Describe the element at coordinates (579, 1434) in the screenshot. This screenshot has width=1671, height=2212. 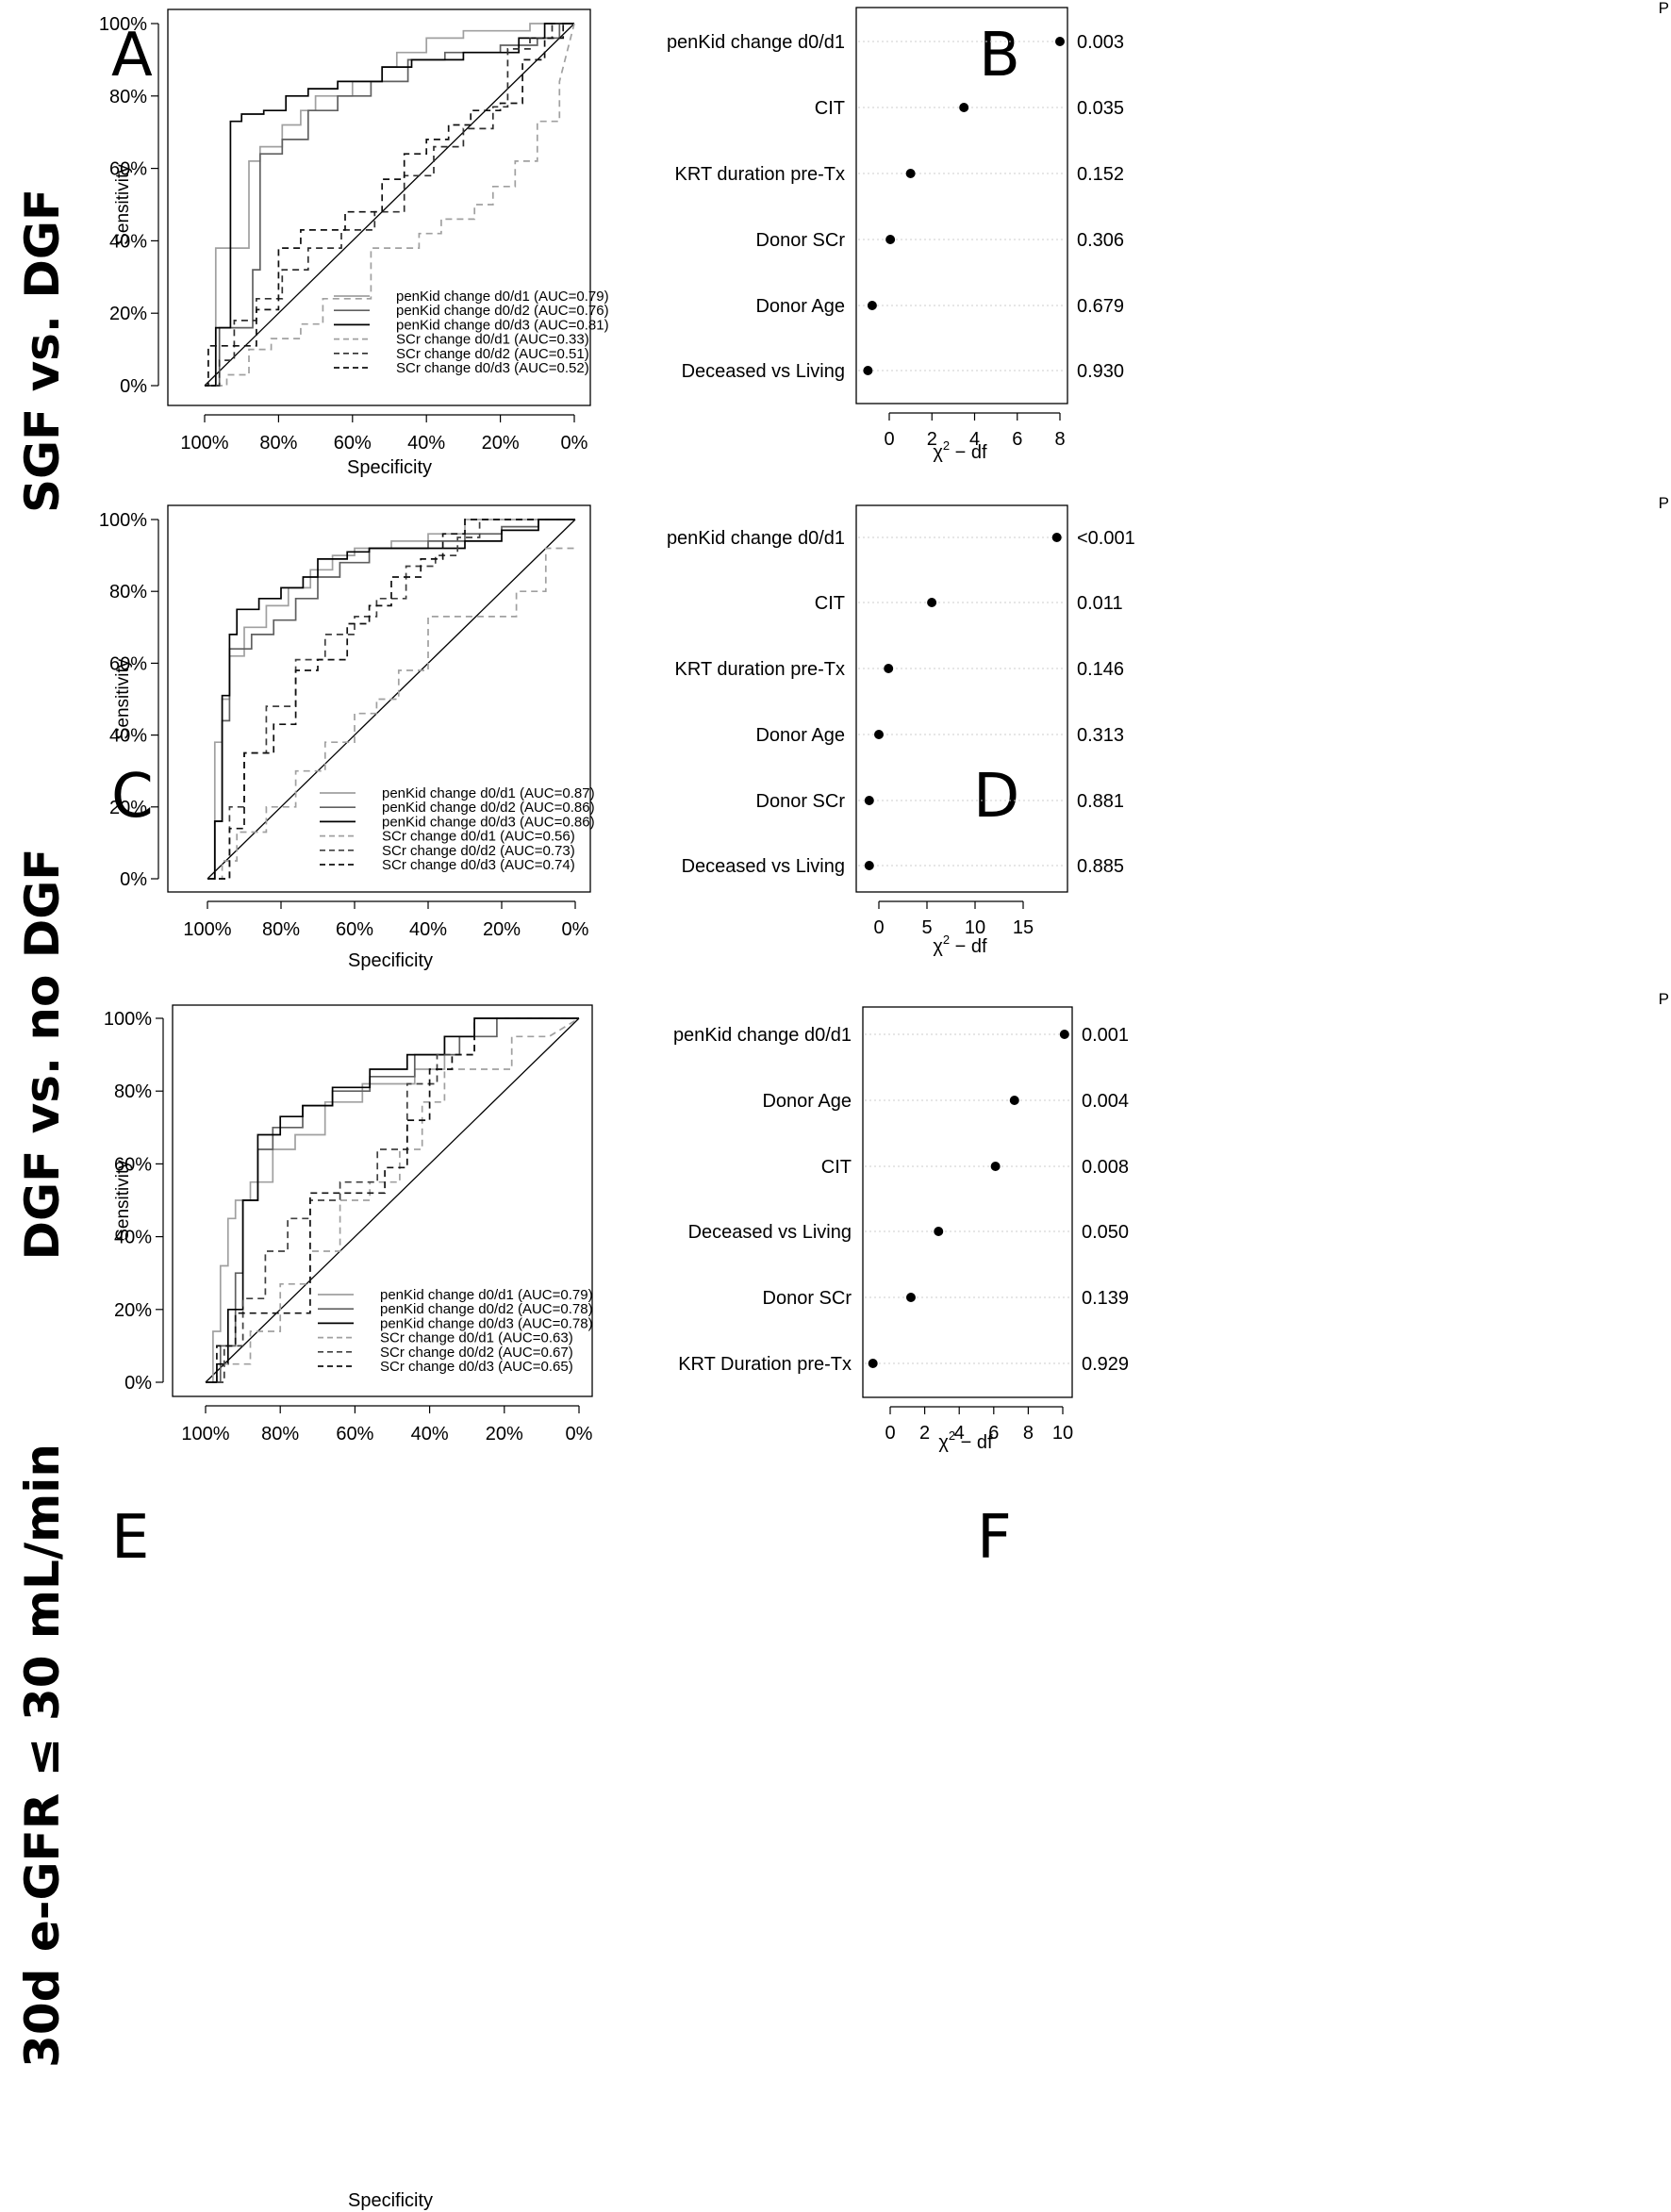
I see `x-tick-label-e: 0%` at that location.